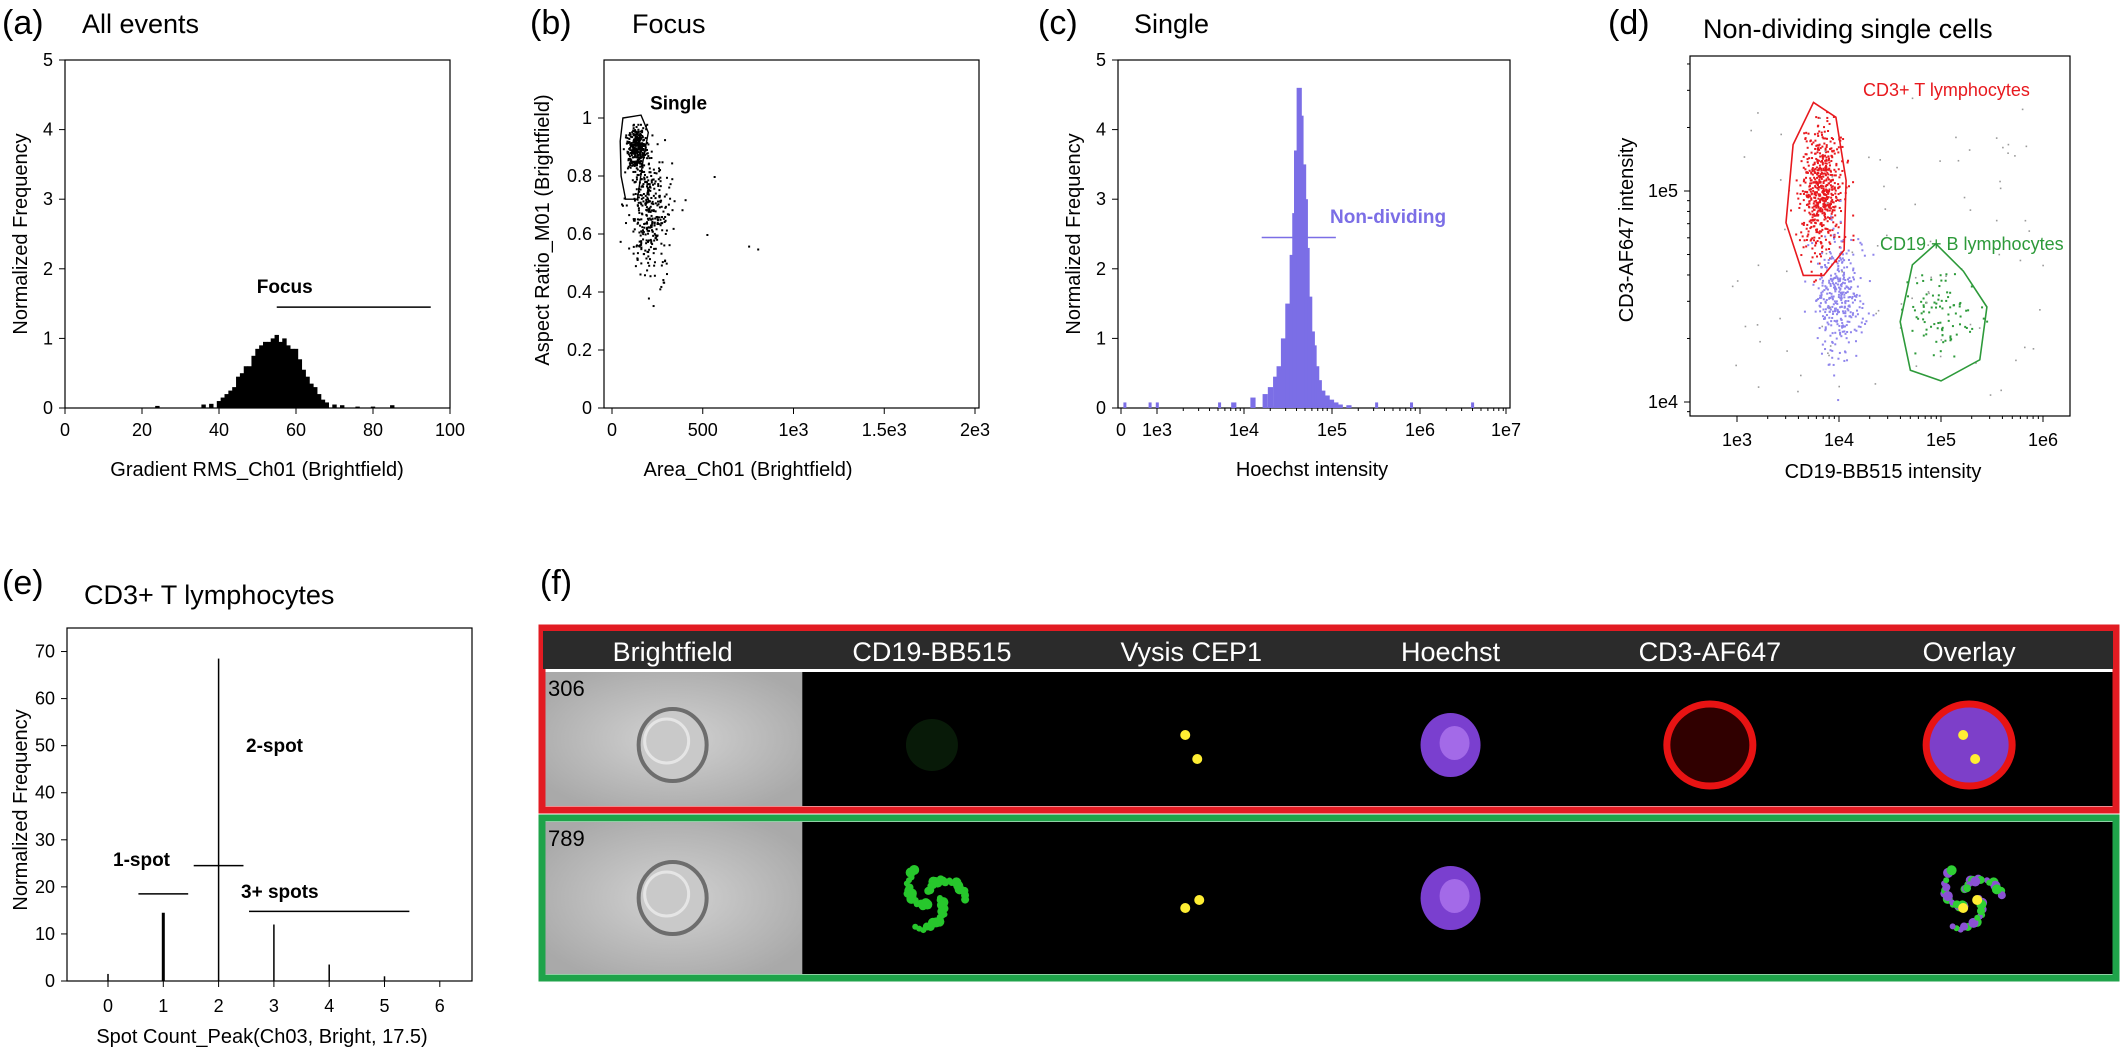 This screenshot has width=2128, height=1053. I want to click on x-tick-label: 80, so click(373, 430).